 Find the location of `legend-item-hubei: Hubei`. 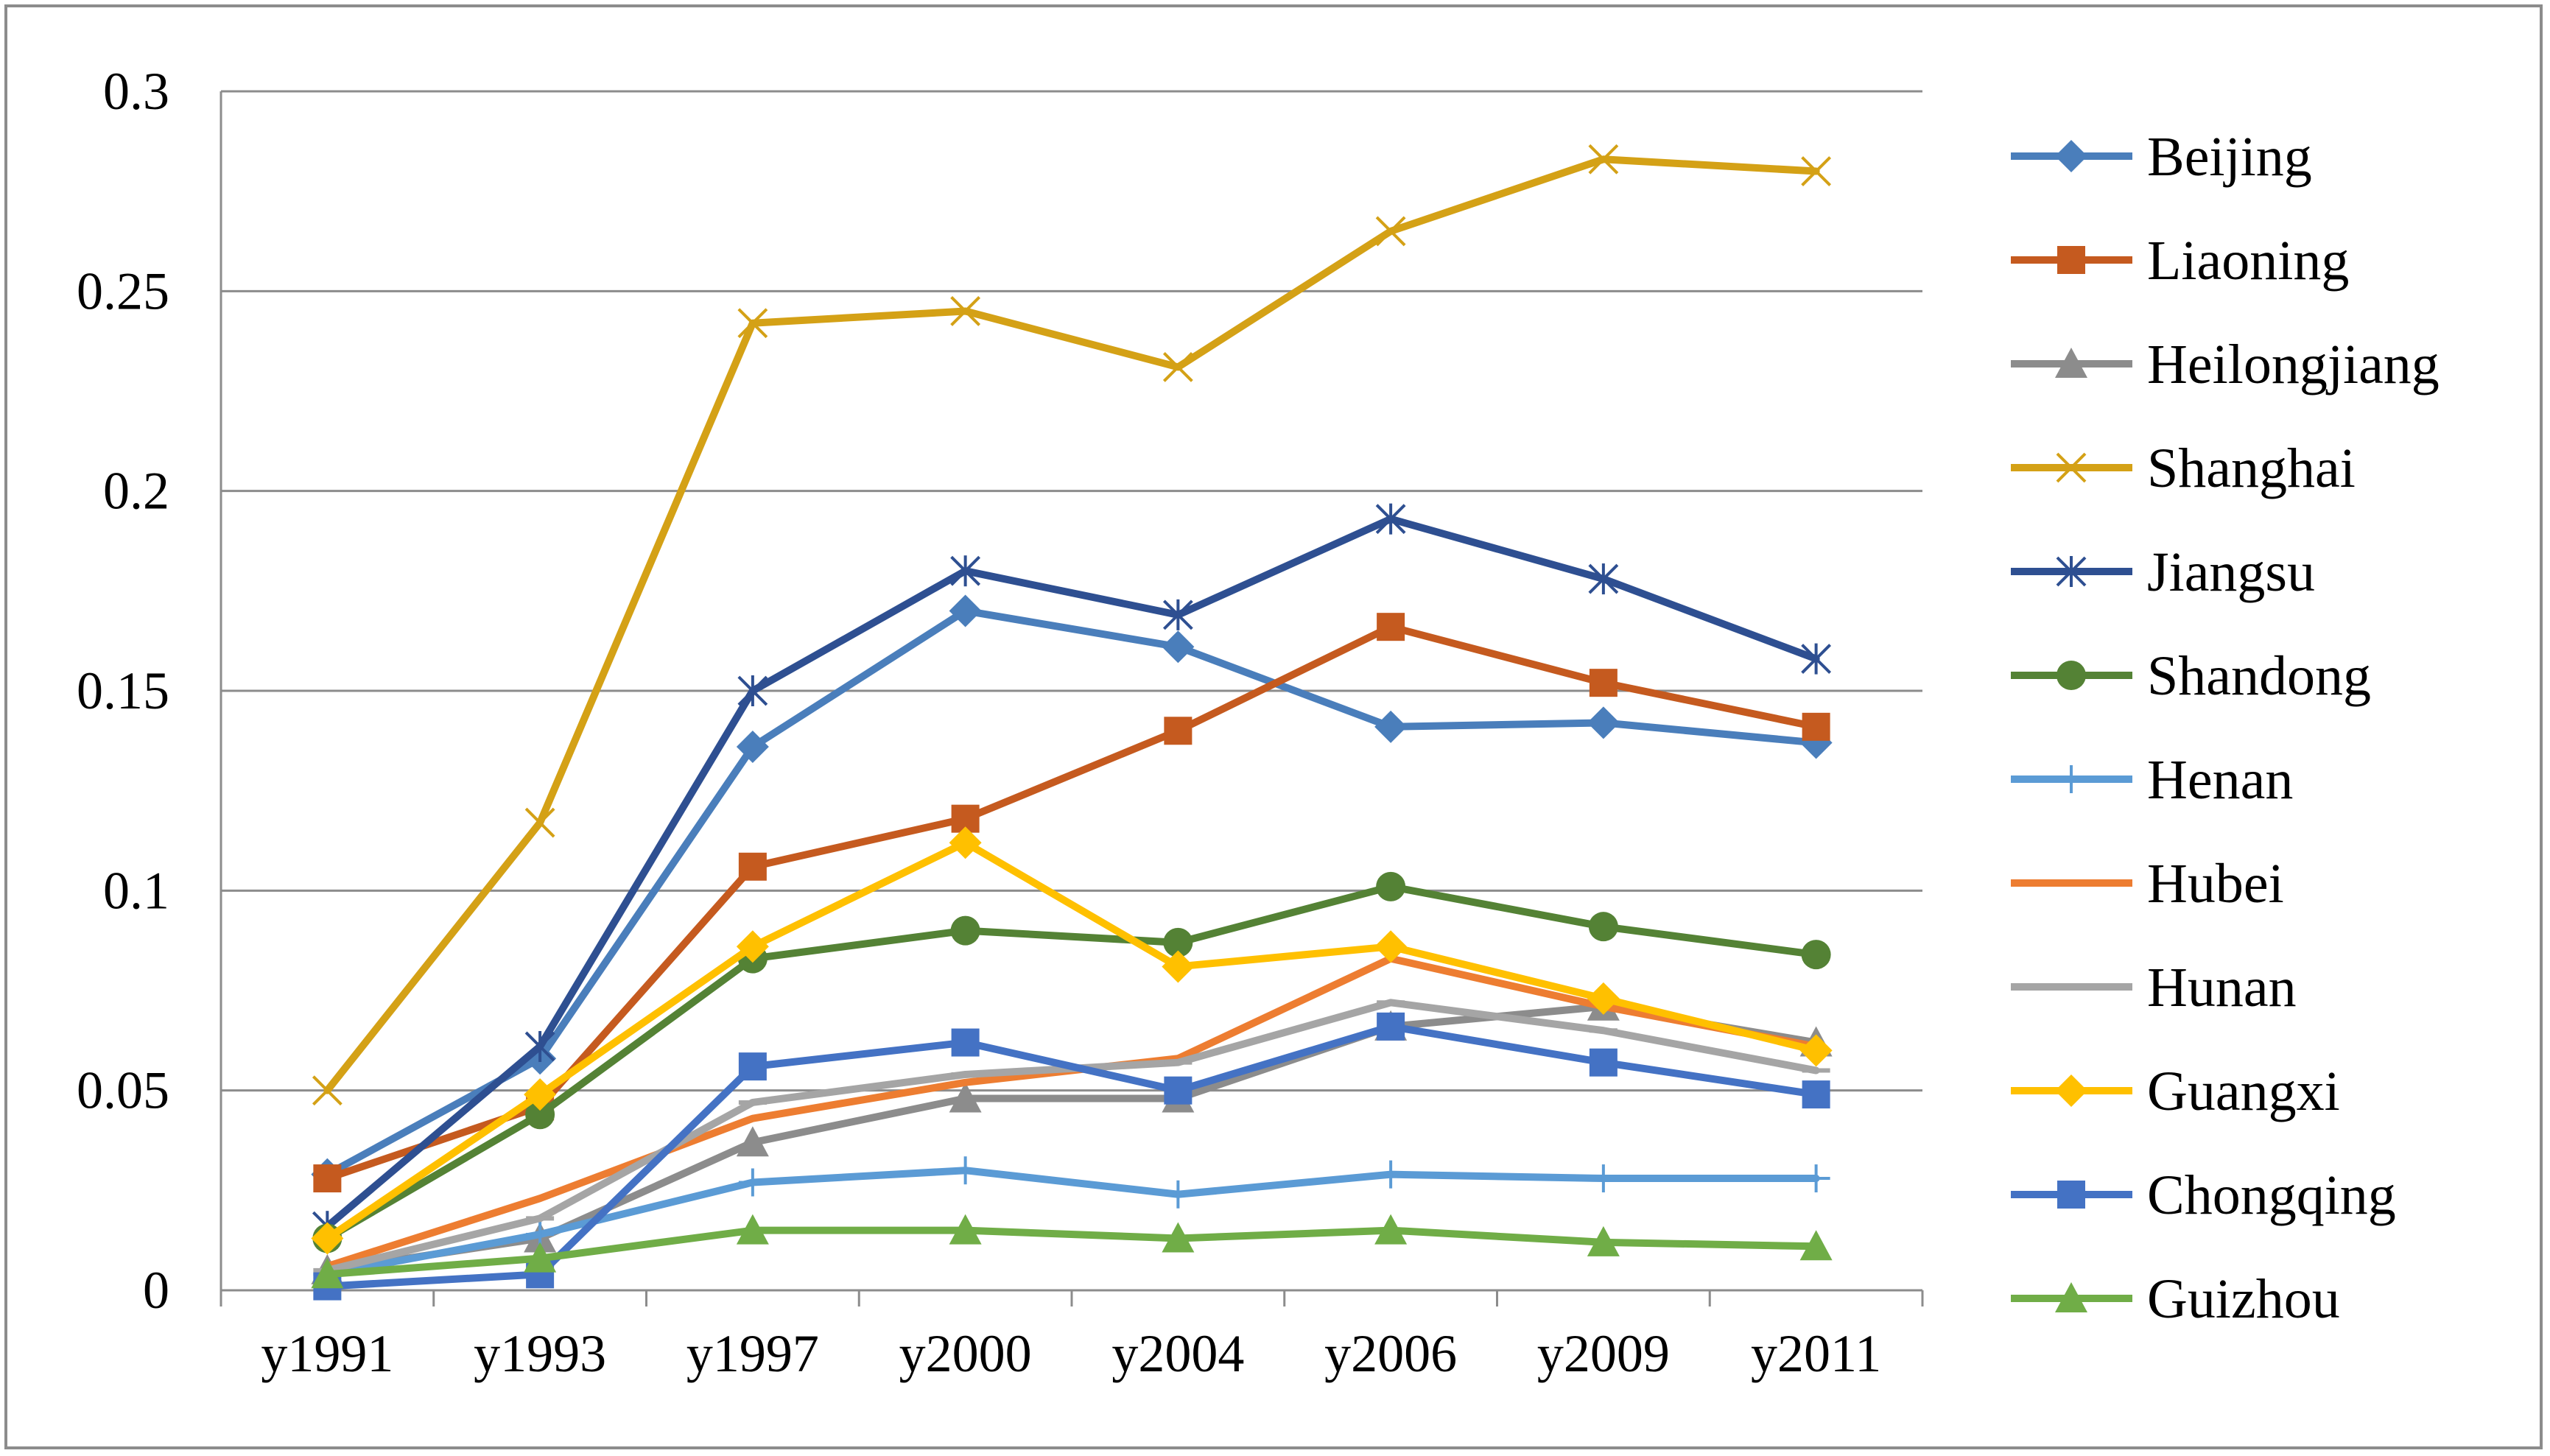

legend-item-hubei: Hubei is located at coordinates (2147, 884).